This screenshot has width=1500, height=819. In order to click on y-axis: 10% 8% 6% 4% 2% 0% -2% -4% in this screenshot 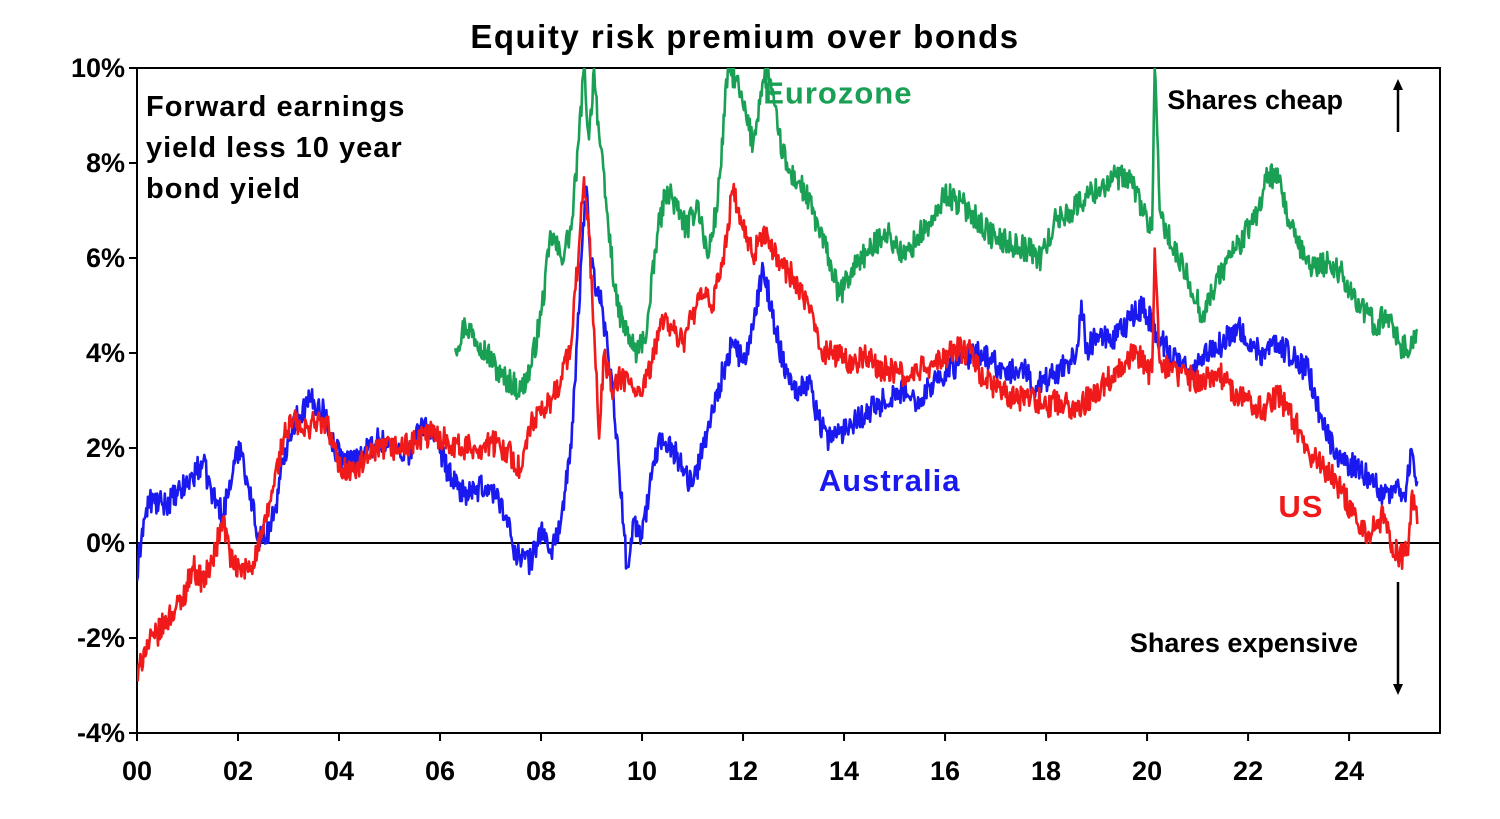, I will do `click(104, 400)`.